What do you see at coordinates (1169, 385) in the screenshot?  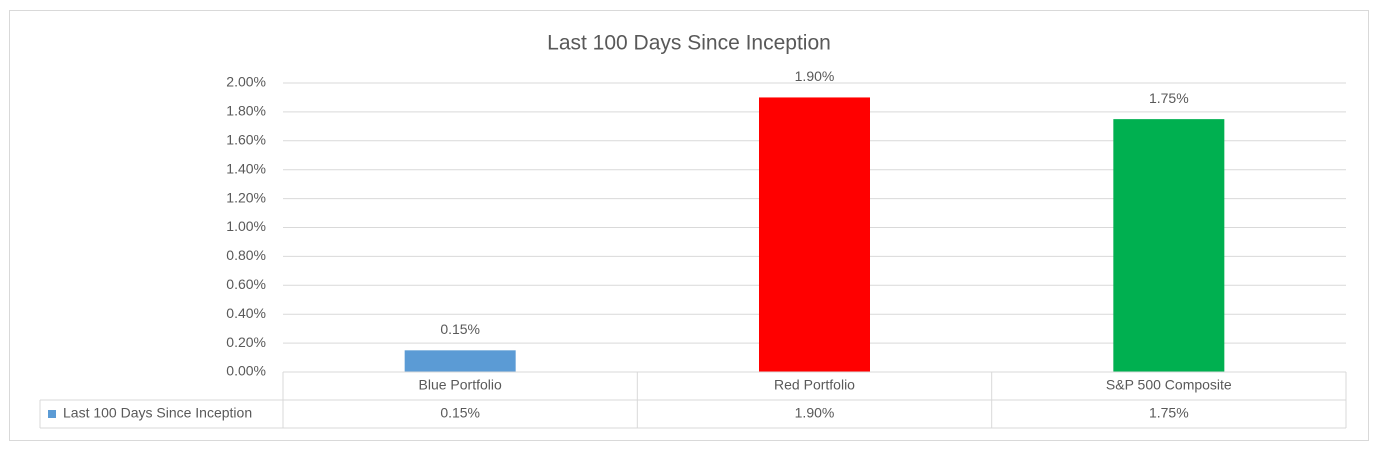 I see `x-tick-label: S&P 500 Composite` at bounding box center [1169, 385].